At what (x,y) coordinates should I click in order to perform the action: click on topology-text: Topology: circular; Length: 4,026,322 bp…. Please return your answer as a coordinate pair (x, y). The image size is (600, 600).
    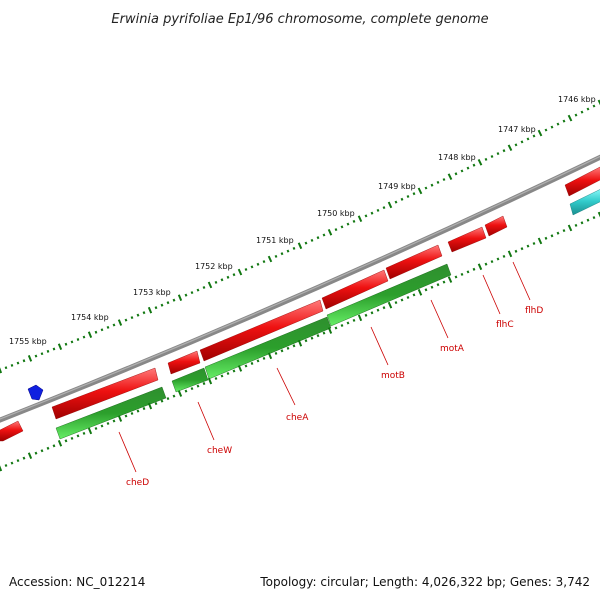
    Looking at the image, I should click on (424, 582).